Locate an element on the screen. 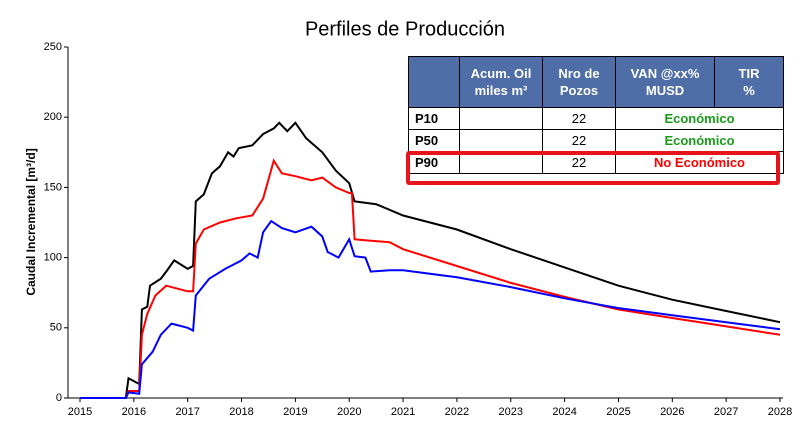 This screenshot has width=807, height=433. header-text: TIR is located at coordinates (749, 73).